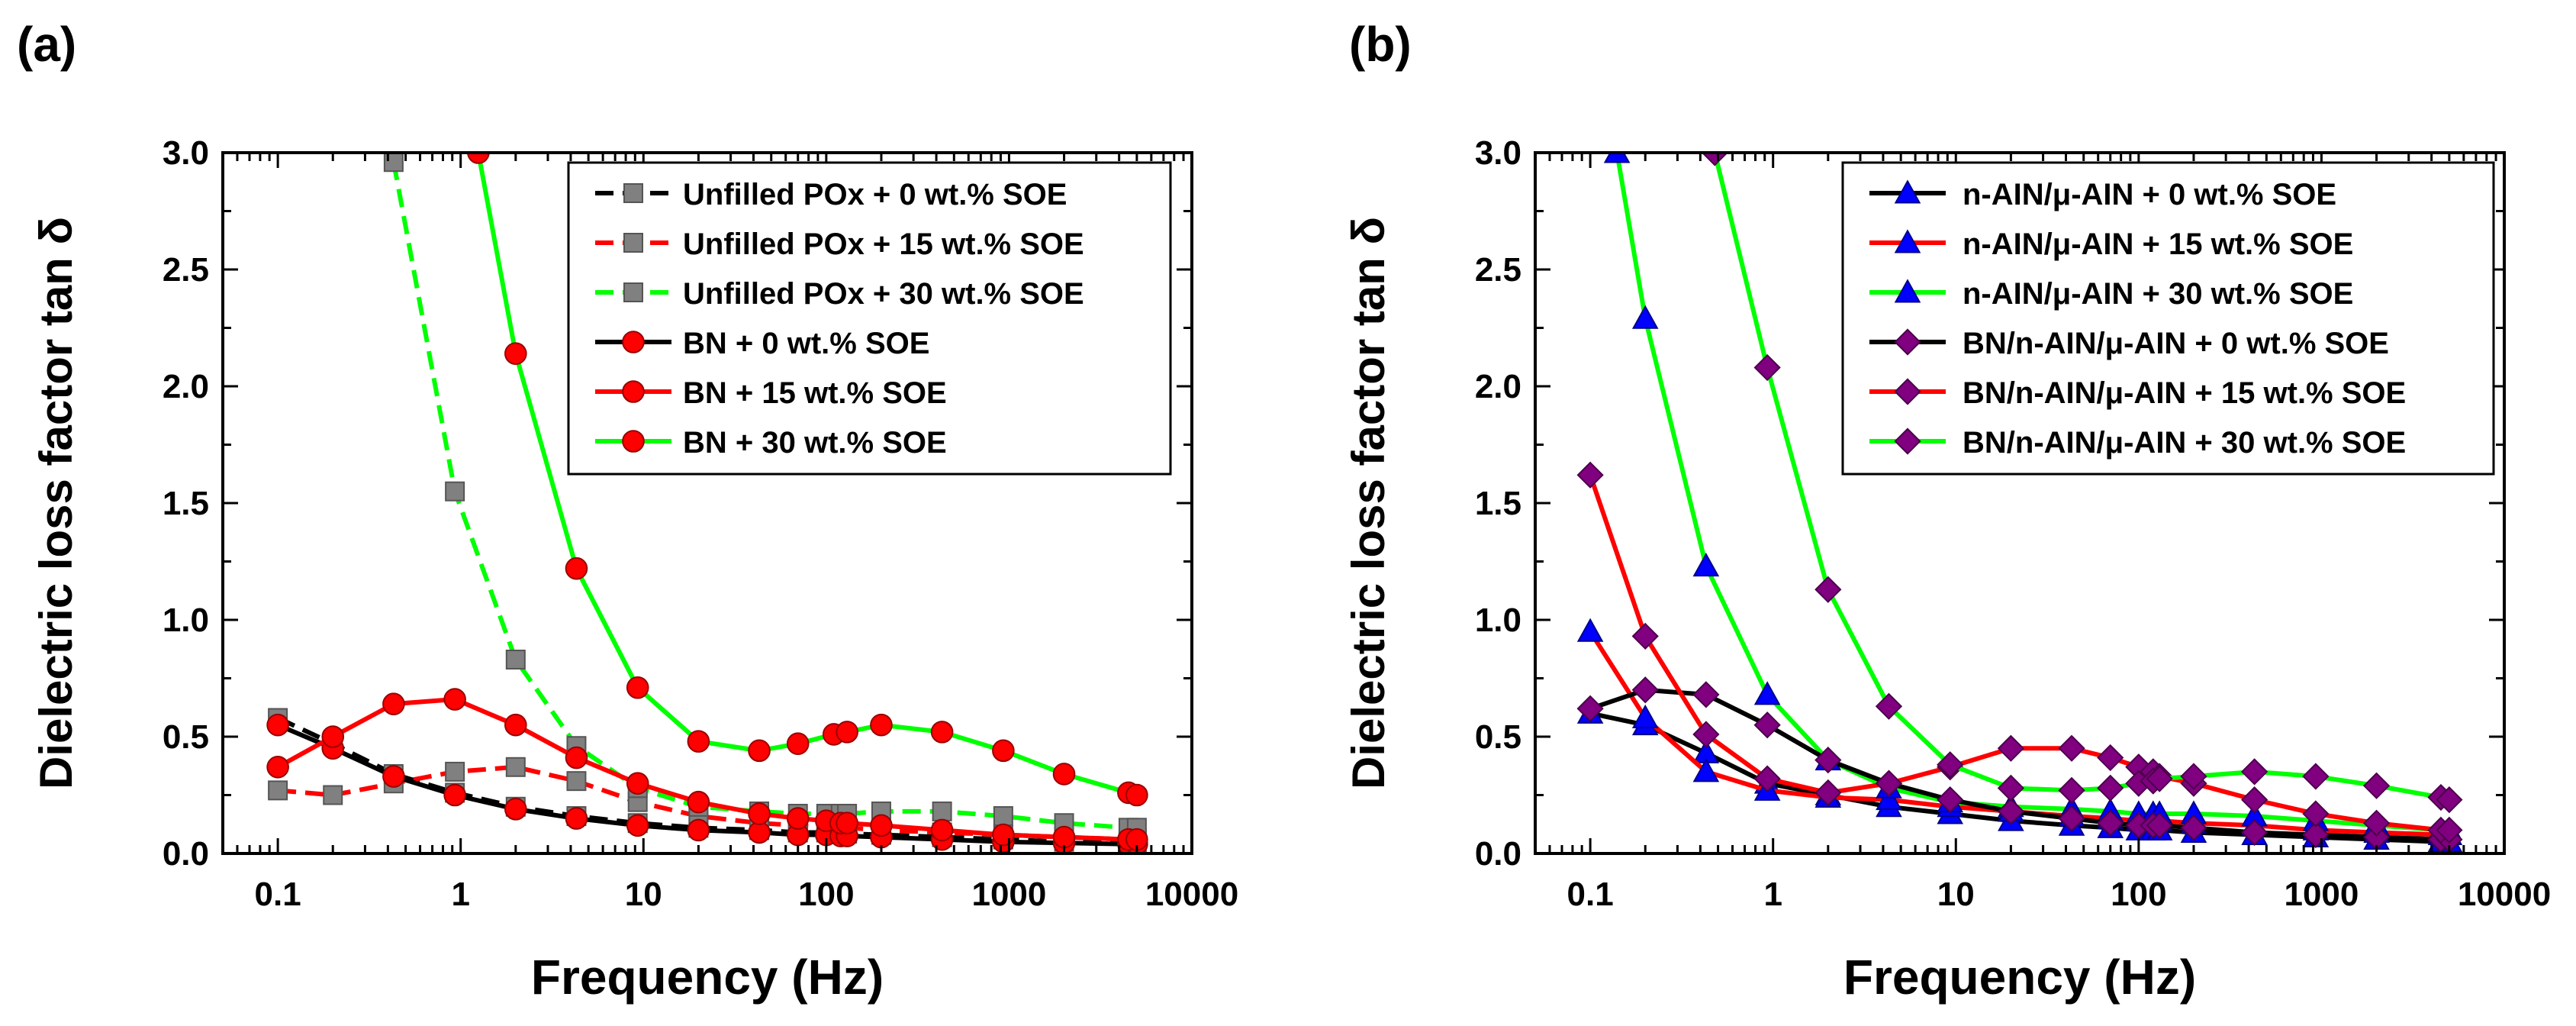 The height and width of the screenshot is (1026, 2576). I want to click on panel-label: (a), so click(46, 44).